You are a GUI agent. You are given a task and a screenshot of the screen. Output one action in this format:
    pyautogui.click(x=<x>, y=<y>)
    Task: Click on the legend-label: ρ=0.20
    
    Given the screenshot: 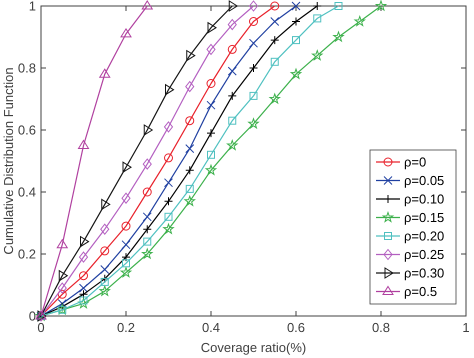 What is the action you would take?
    pyautogui.click(x=424, y=236)
    